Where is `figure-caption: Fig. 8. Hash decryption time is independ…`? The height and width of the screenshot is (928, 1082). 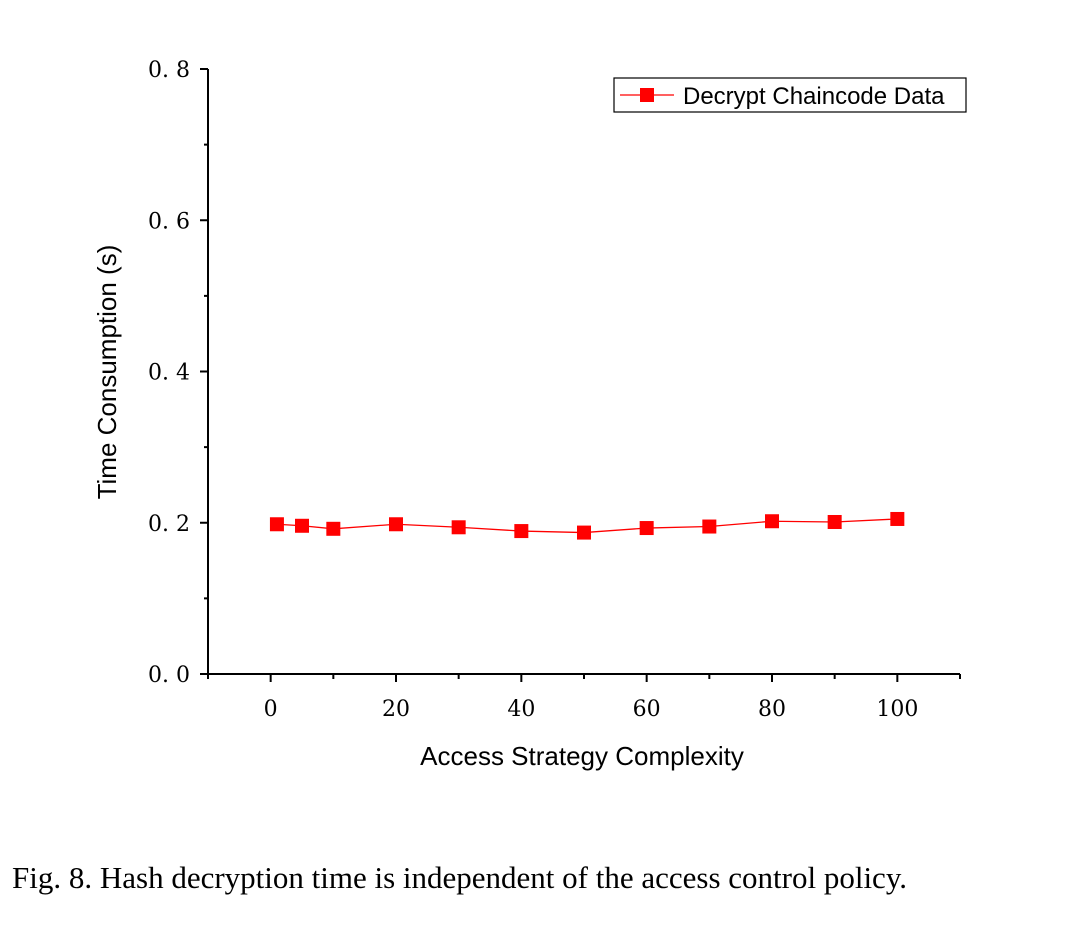
figure-caption: Fig. 8. Hash decryption time is independ… is located at coordinates (460, 877).